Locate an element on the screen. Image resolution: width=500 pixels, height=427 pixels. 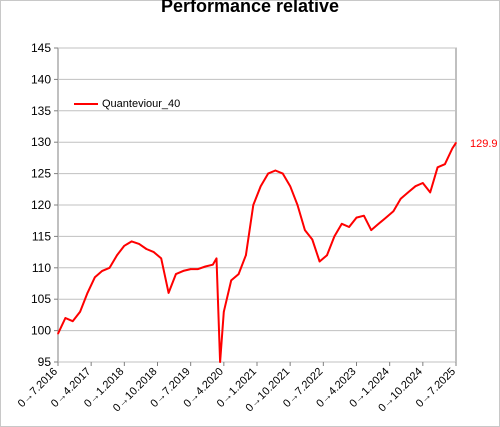
y-tick-label: 105 is located at coordinates (41, 299).